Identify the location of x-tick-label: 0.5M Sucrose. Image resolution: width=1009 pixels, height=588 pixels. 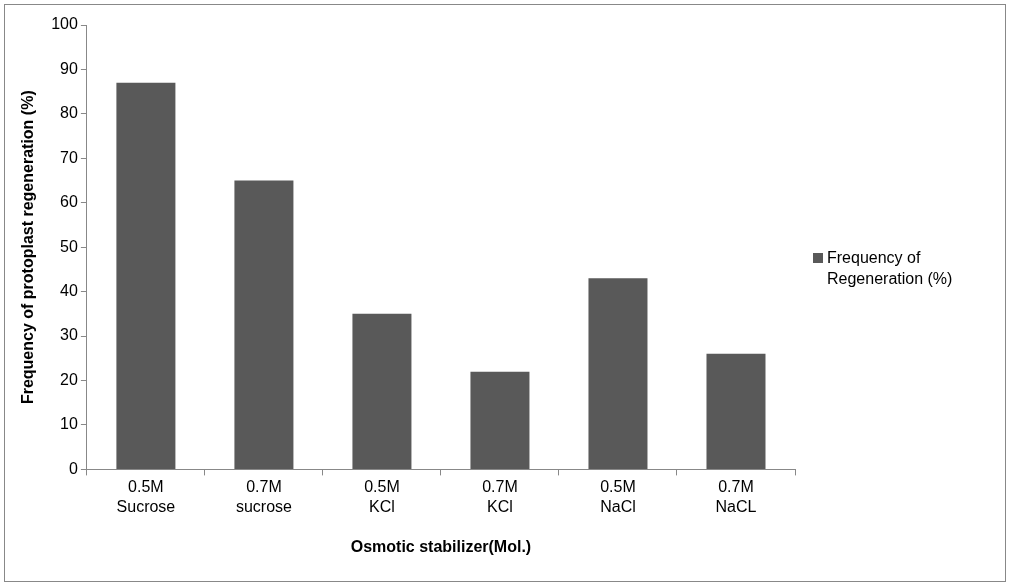
(146, 496).